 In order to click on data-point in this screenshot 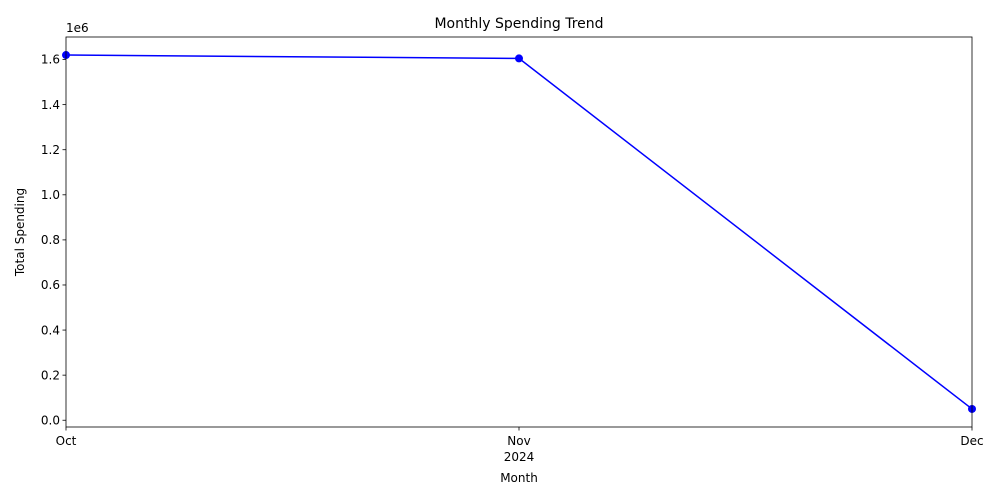, I will do `click(519, 58)`.